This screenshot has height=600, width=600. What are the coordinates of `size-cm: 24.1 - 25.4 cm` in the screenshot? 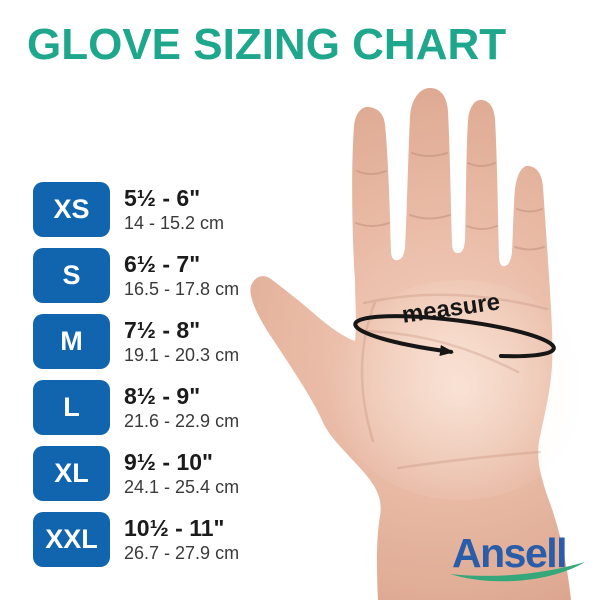 It's located at (182, 486).